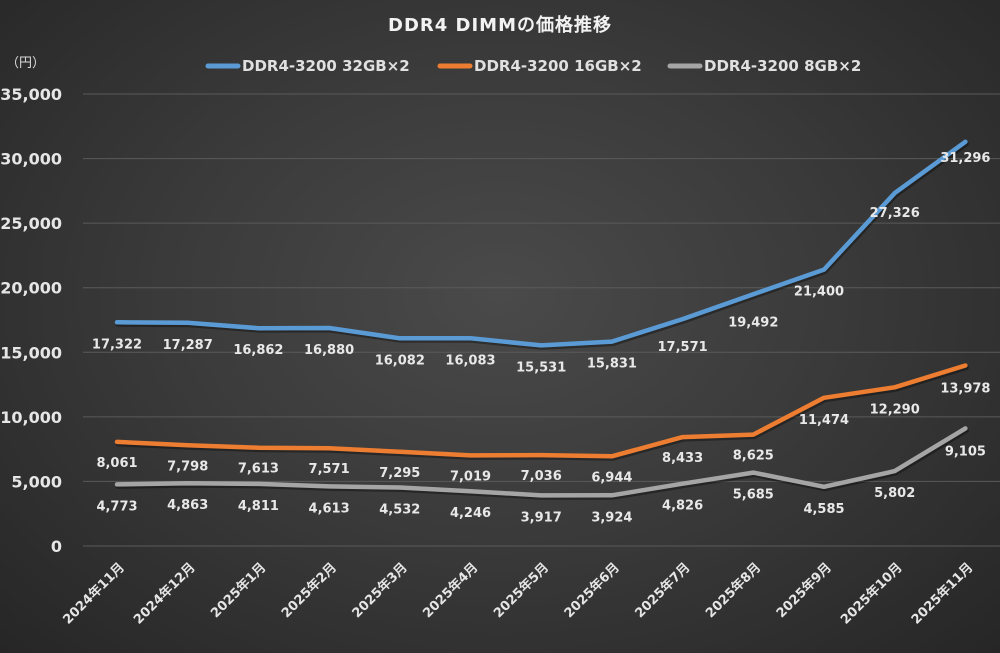 This screenshot has height=653, width=1000. What do you see at coordinates (592, 591) in the screenshot?
I see `x-tick-label: 2025年6月` at bounding box center [592, 591].